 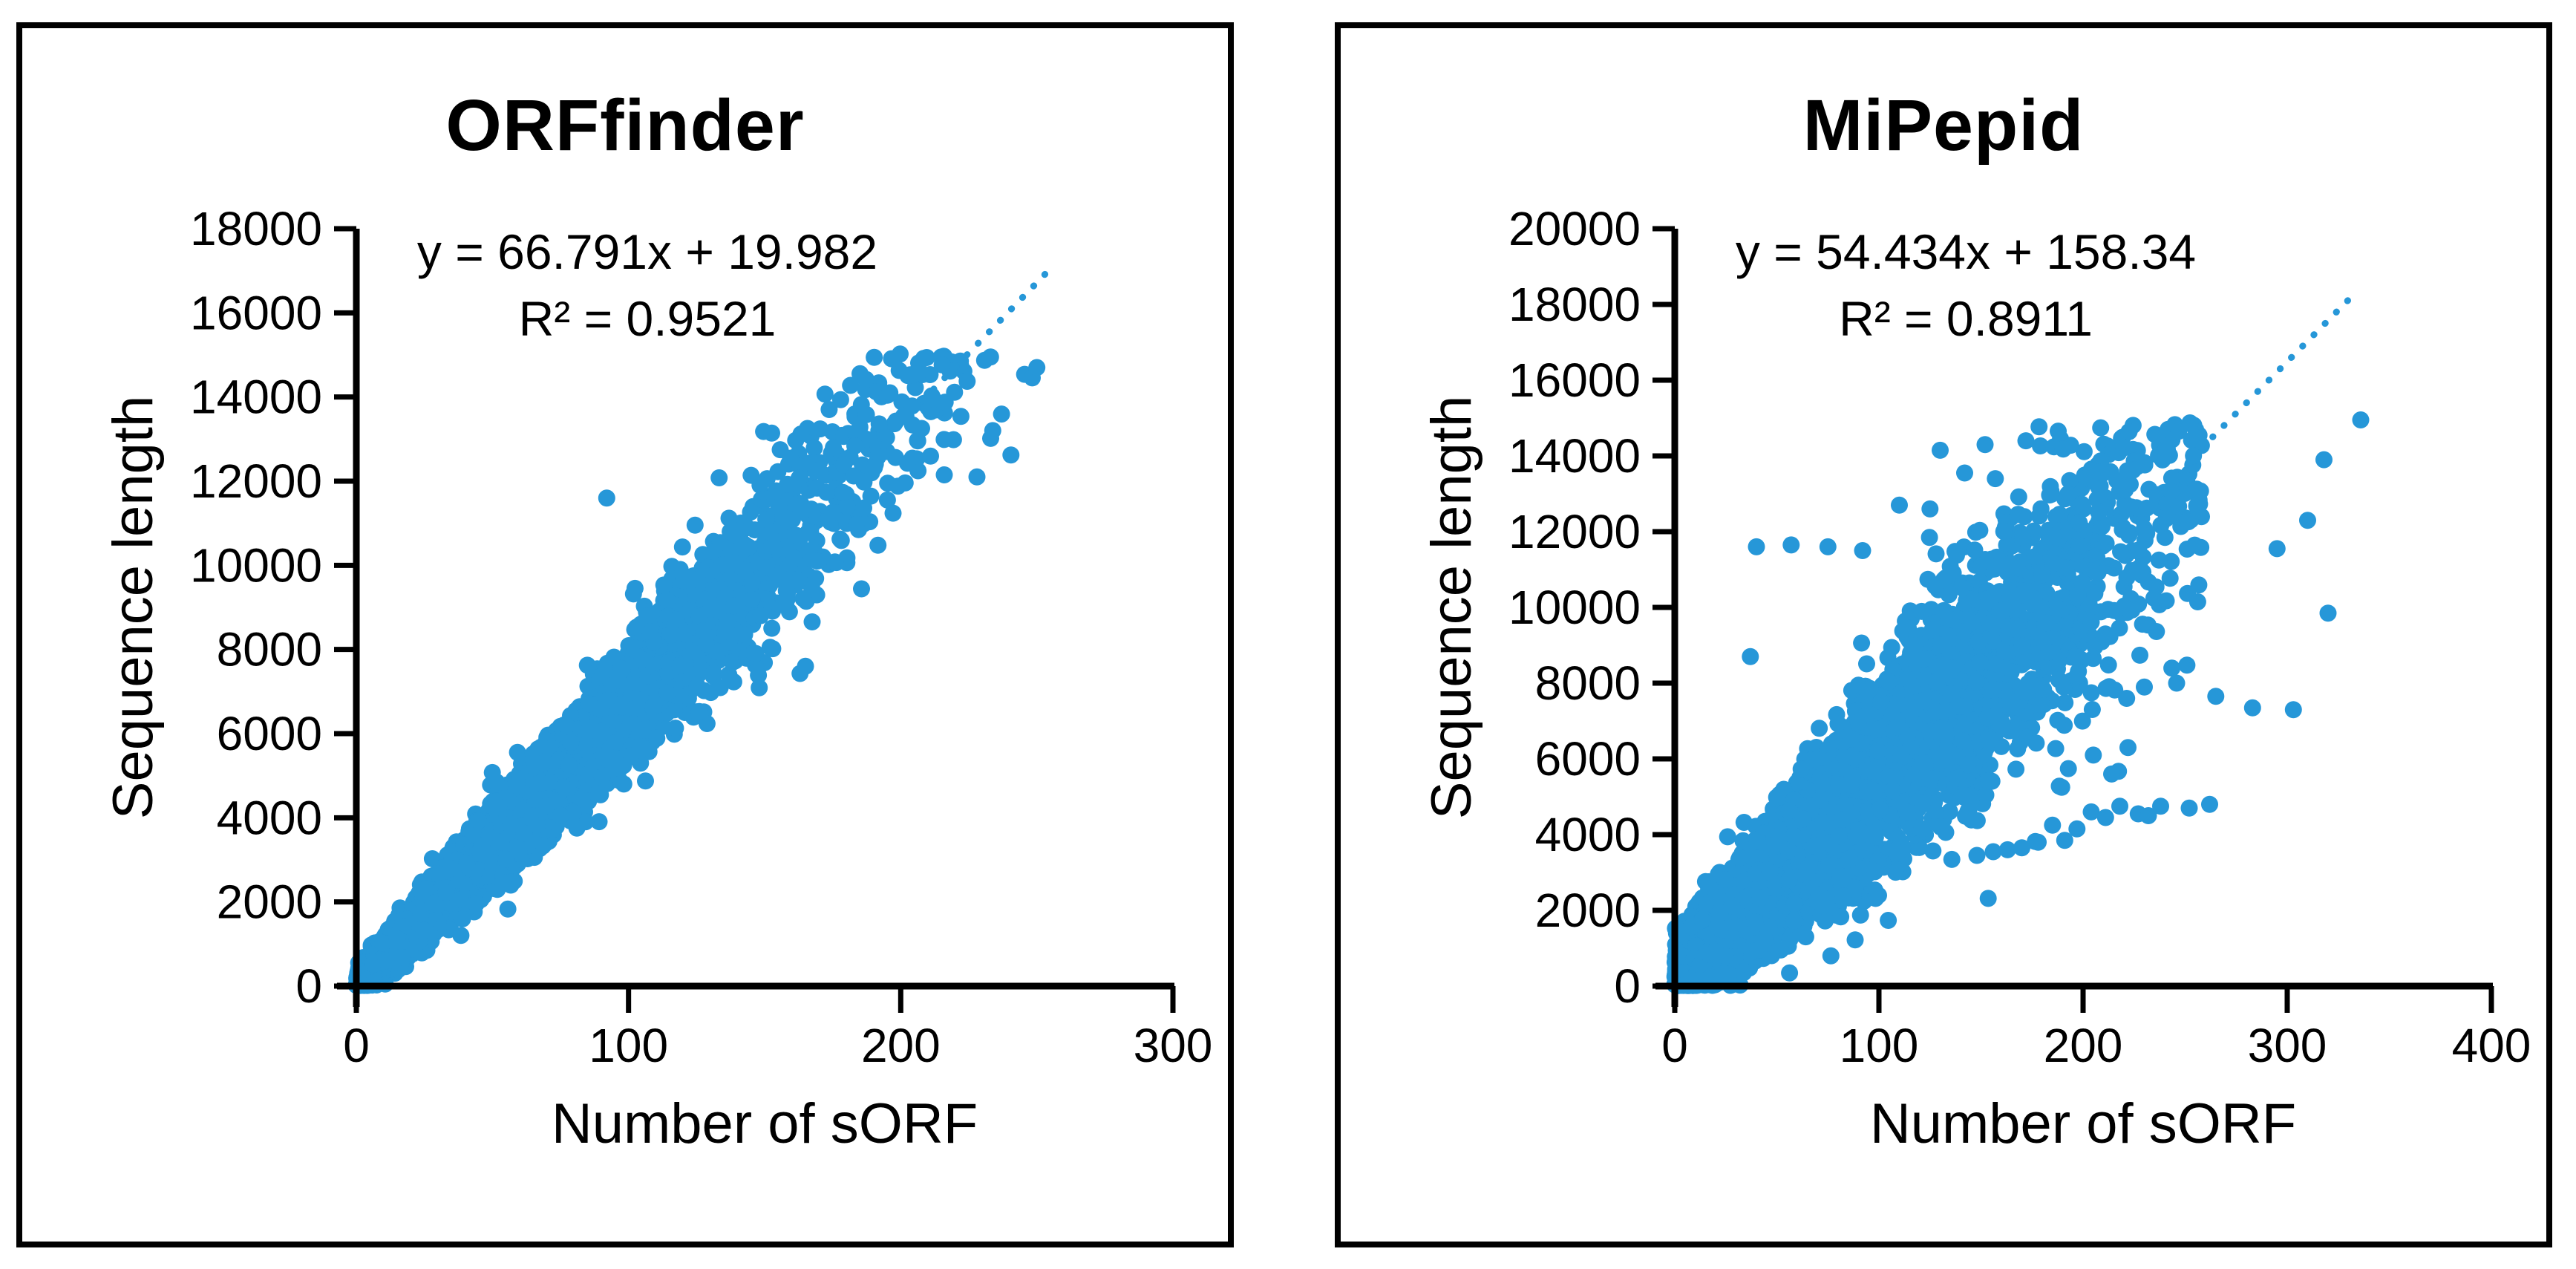 I want to click on tick-label: 400, so click(x=2492, y=1045).